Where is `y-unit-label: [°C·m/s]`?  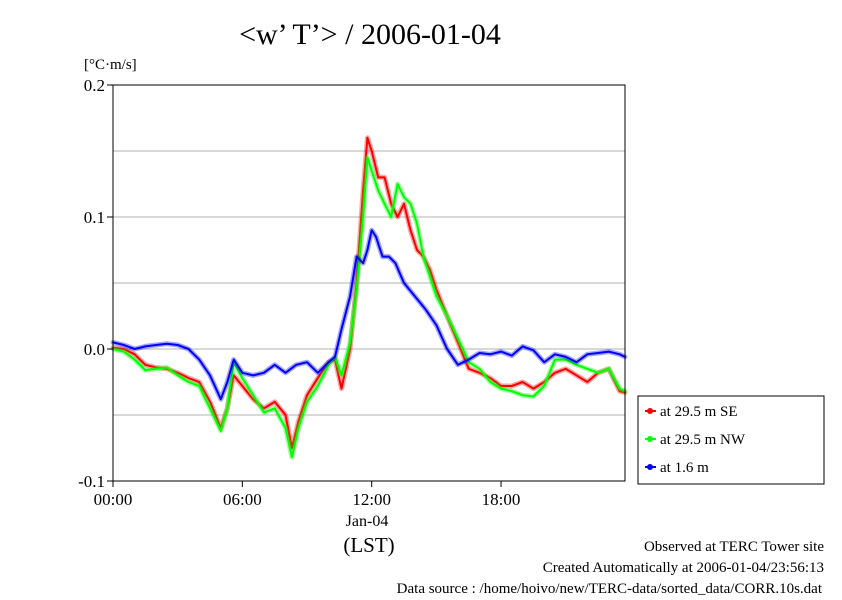 y-unit-label: [°C·m/s] is located at coordinates (110, 65).